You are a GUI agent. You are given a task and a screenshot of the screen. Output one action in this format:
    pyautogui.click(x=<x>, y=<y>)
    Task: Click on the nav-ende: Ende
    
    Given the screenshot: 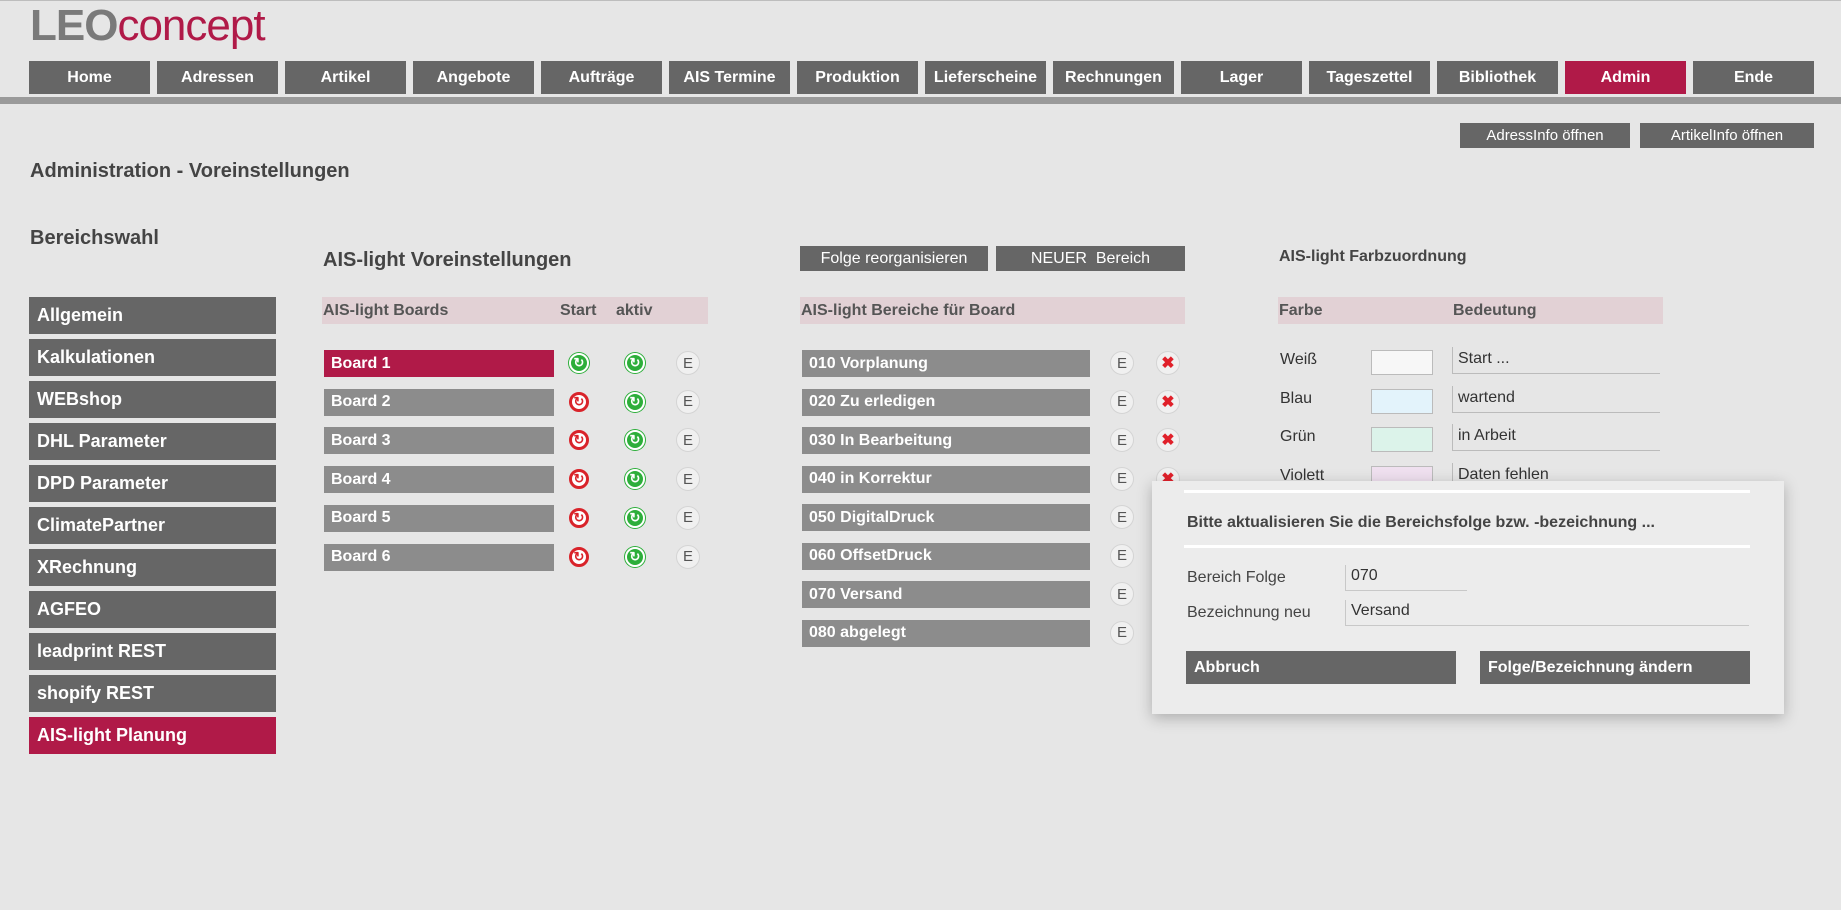 What is the action you would take?
    pyautogui.click(x=1753, y=77)
    